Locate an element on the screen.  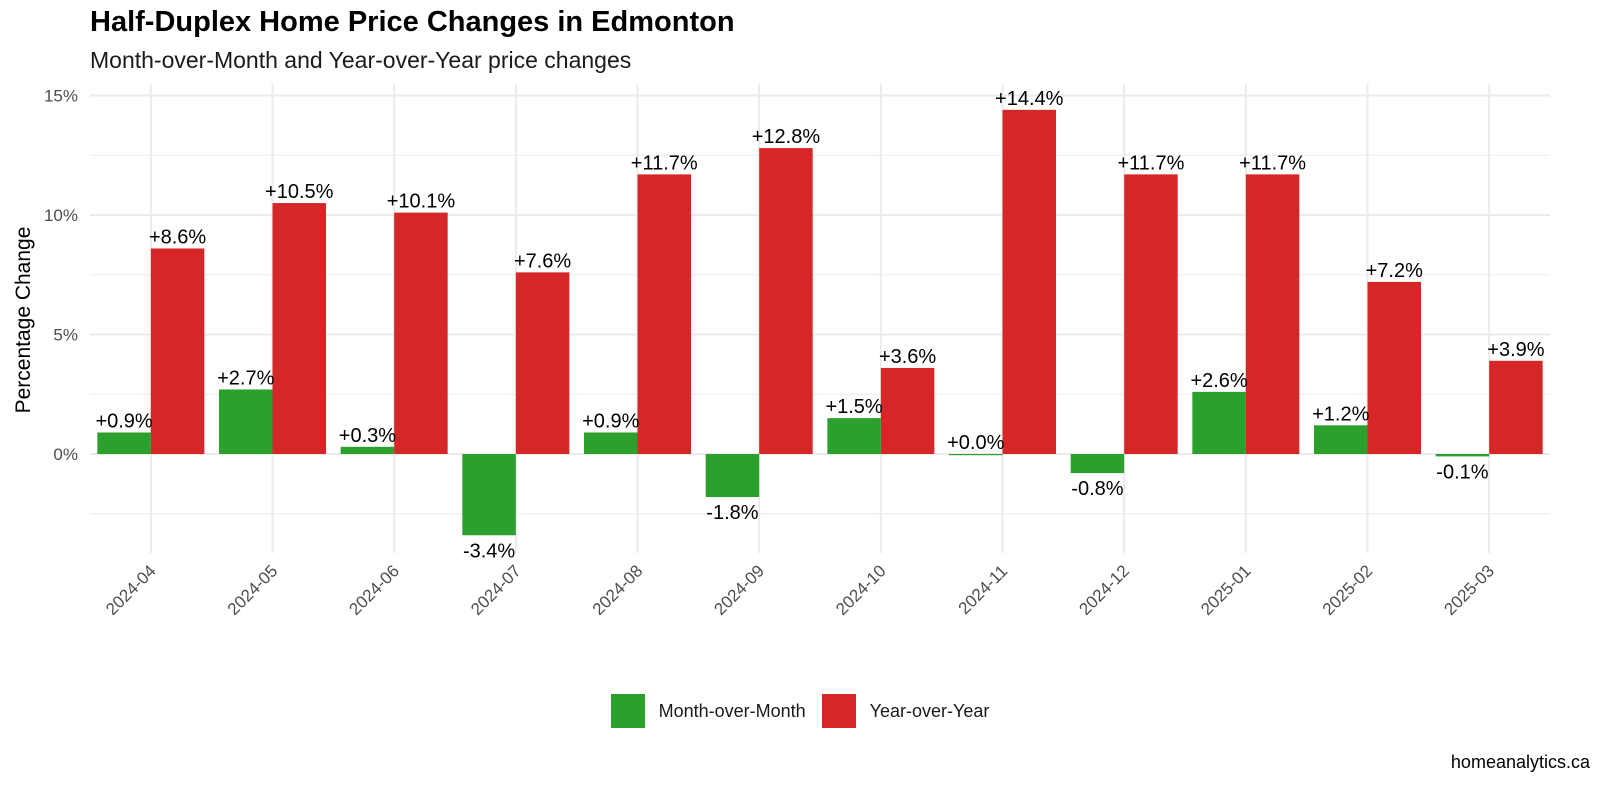
legend-label-mom: Month-over-Month is located at coordinates (732, 710).